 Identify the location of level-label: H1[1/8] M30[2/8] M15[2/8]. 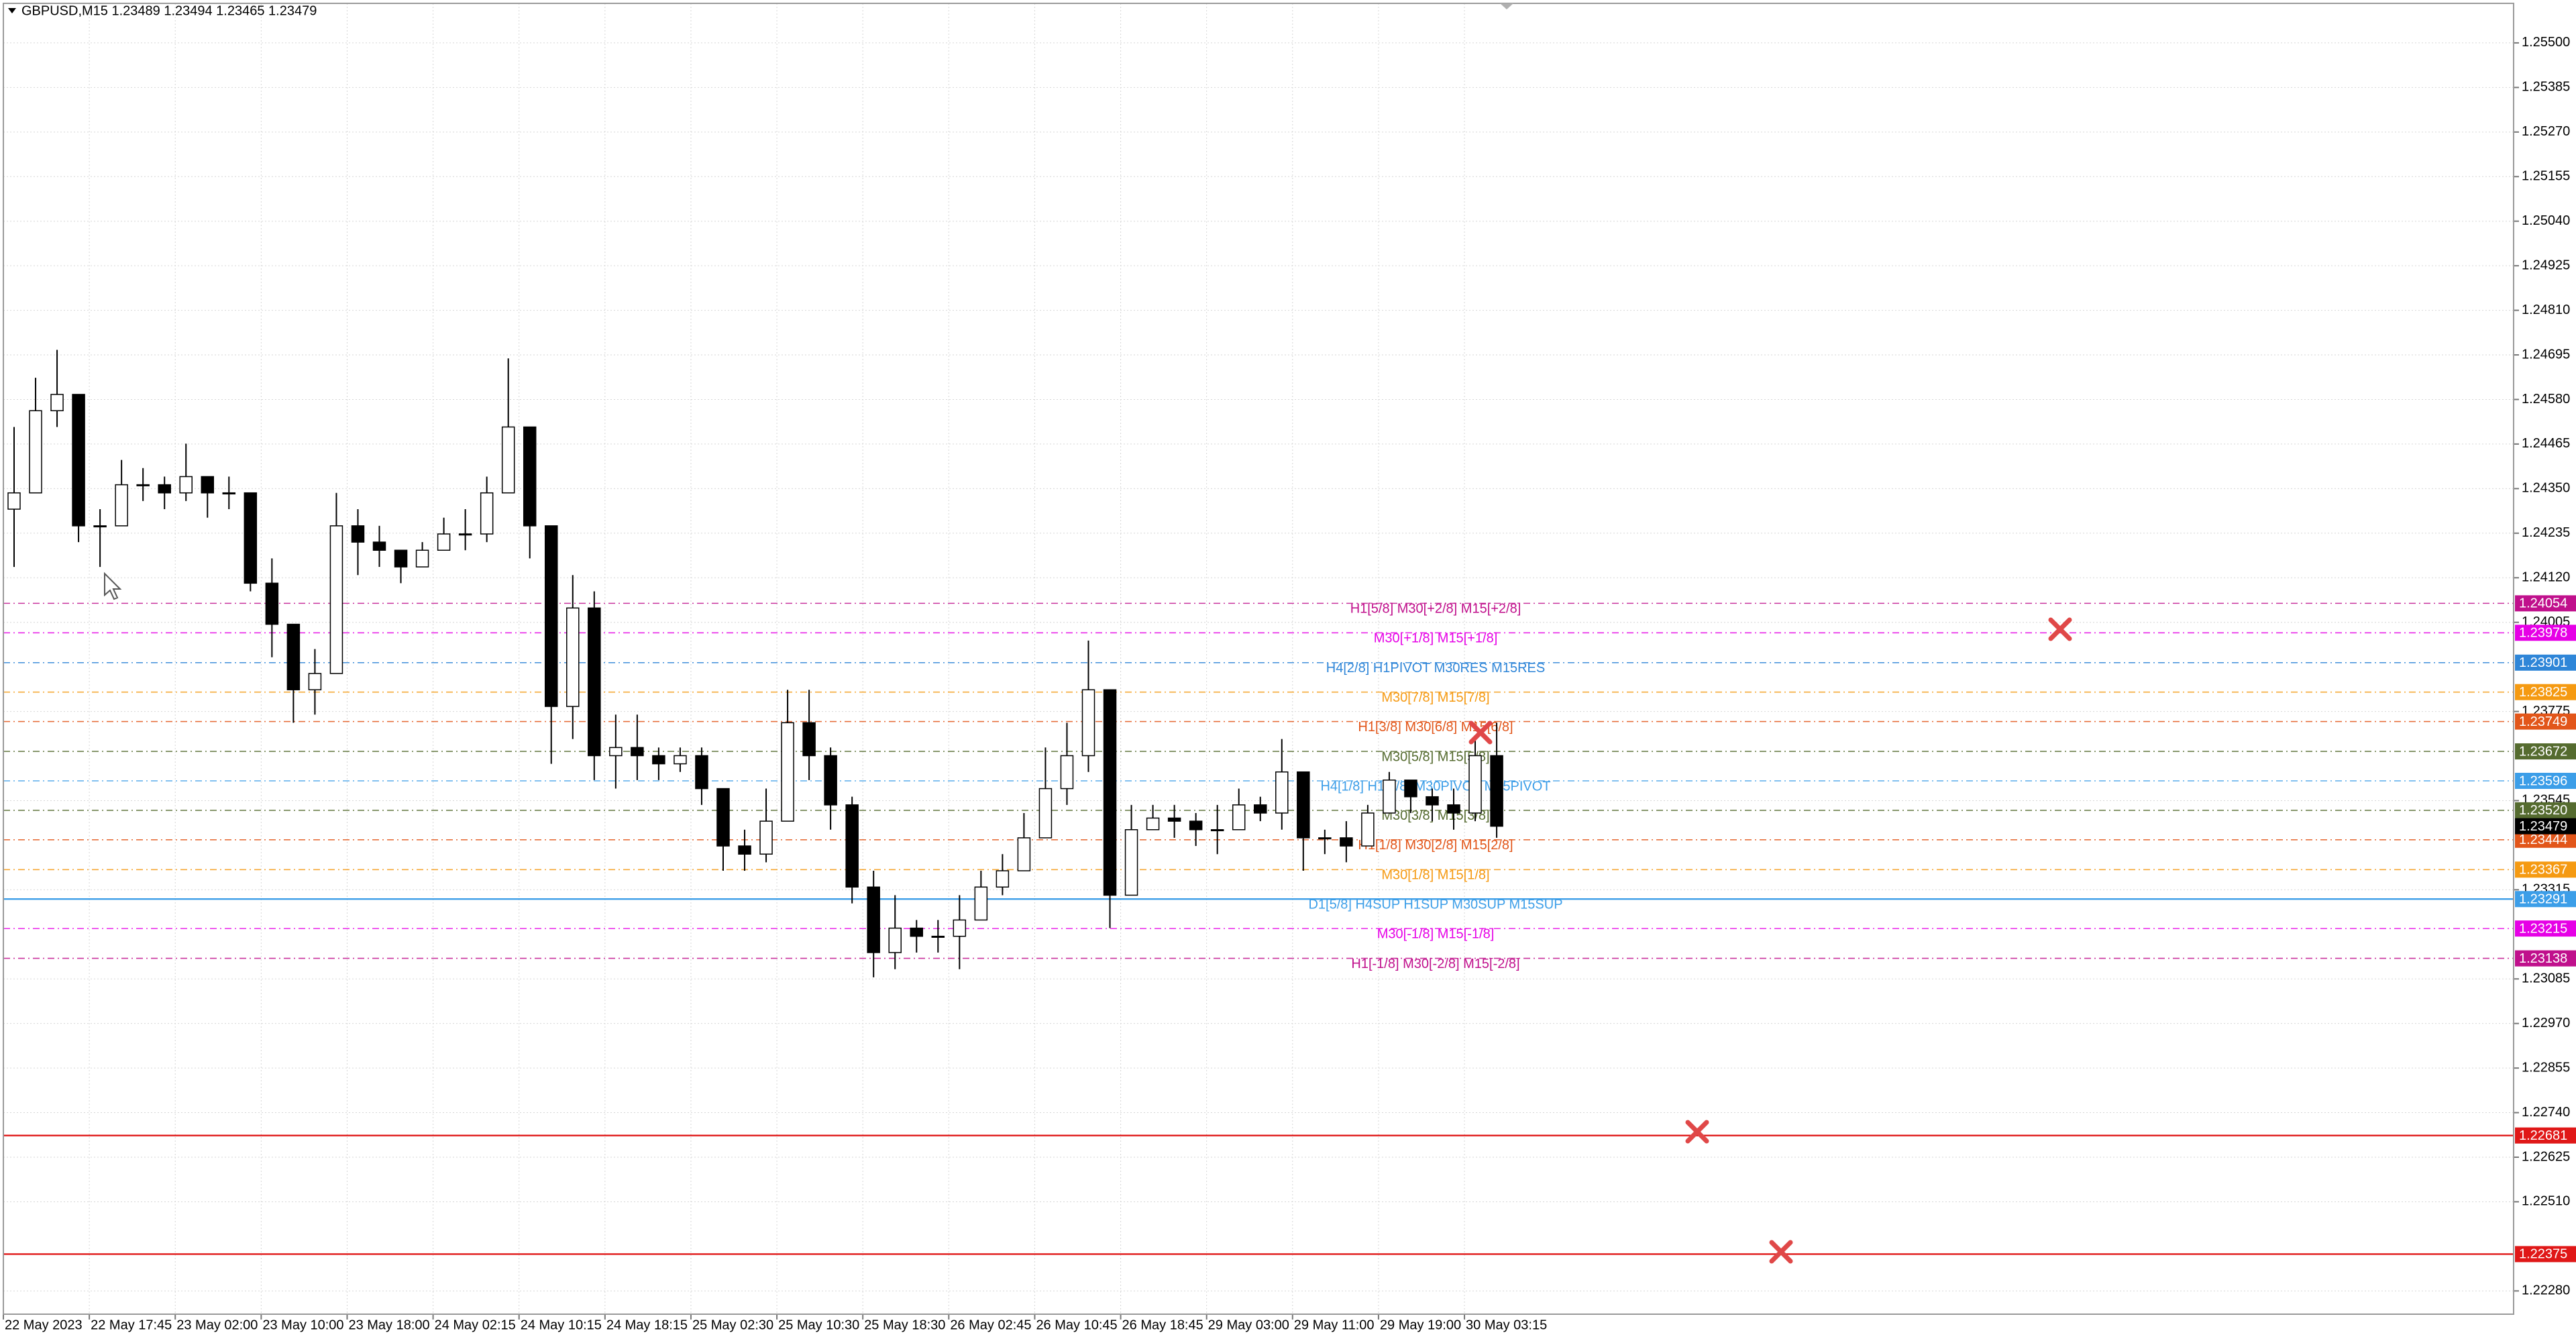
(1435, 845).